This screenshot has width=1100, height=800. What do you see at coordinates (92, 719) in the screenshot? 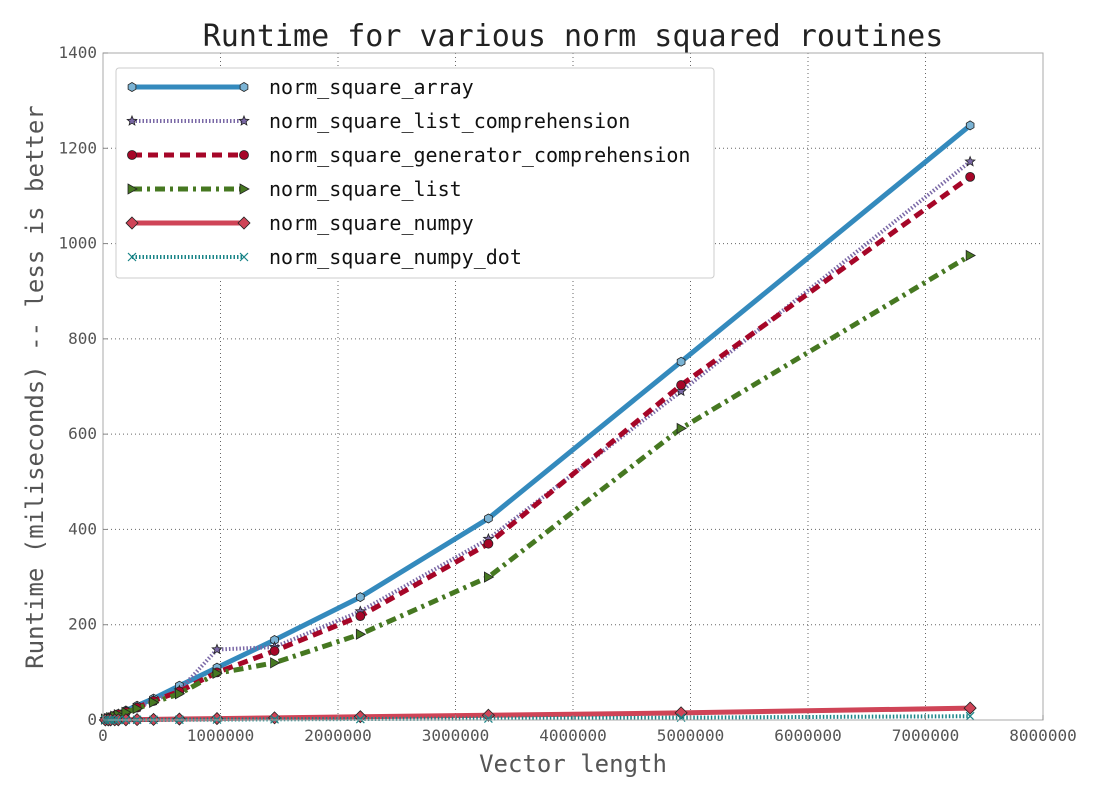
I see `y-tick-label: 0` at bounding box center [92, 719].